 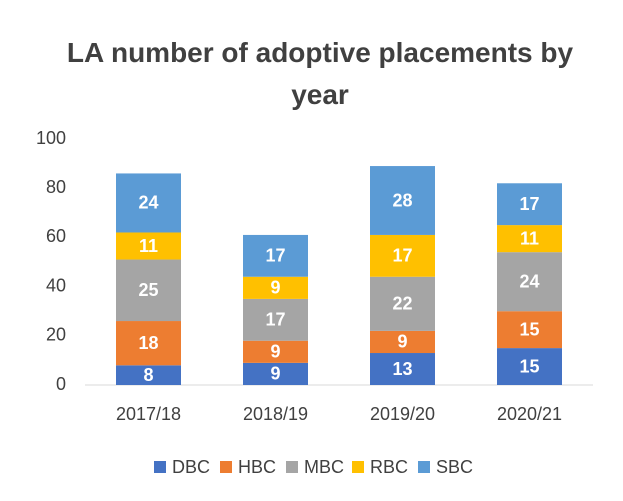 I want to click on x-tick-label: 2018/19, so click(x=275, y=414).